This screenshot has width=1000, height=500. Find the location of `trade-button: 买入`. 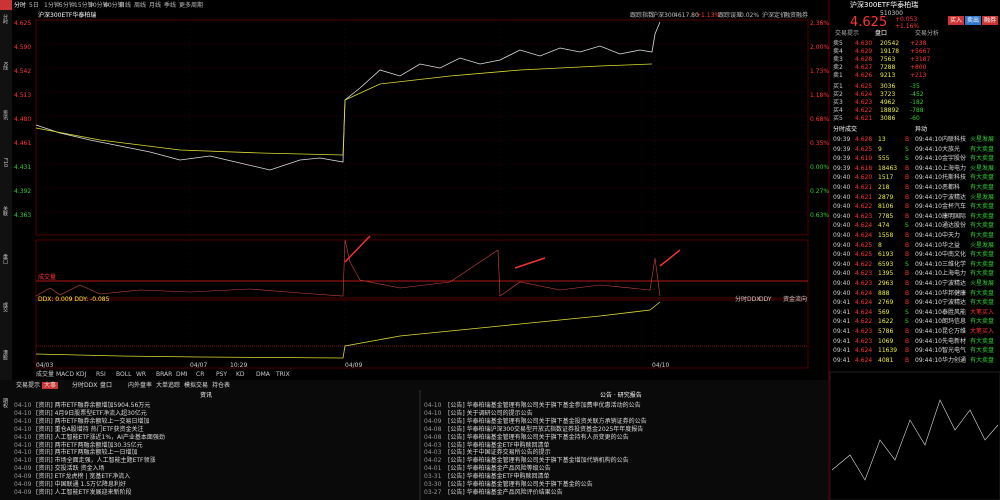

trade-button: 买入 is located at coordinates (956, 20).